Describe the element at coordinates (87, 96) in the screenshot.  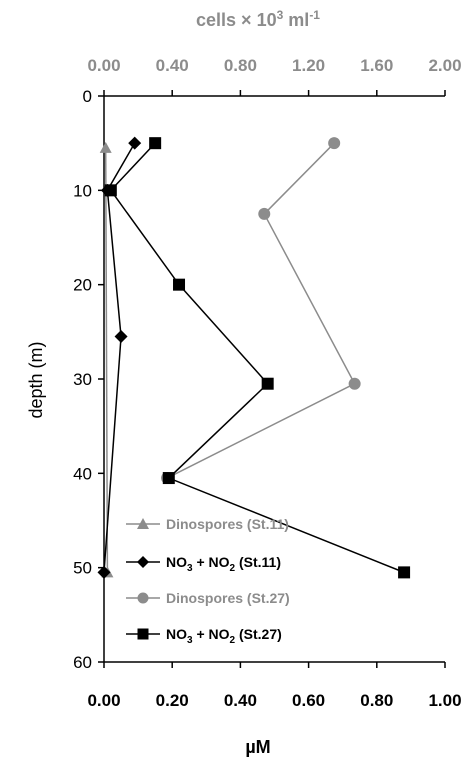
I see `left-tick-label: 0` at that location.